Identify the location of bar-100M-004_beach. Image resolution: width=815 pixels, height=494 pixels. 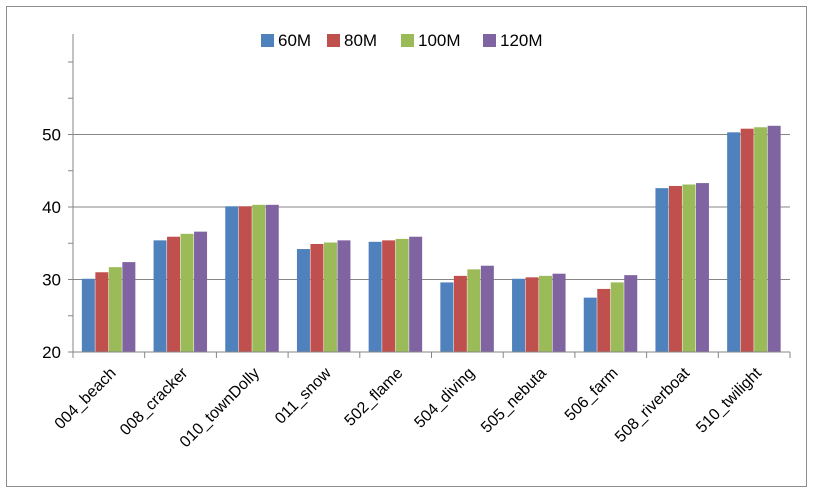
(115, 309).